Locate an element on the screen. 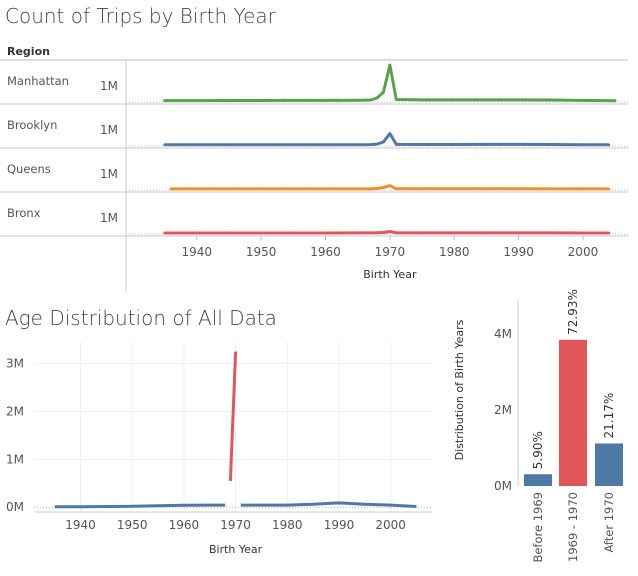  x-tick-label: 1950 is located at coordinates (261, 252).